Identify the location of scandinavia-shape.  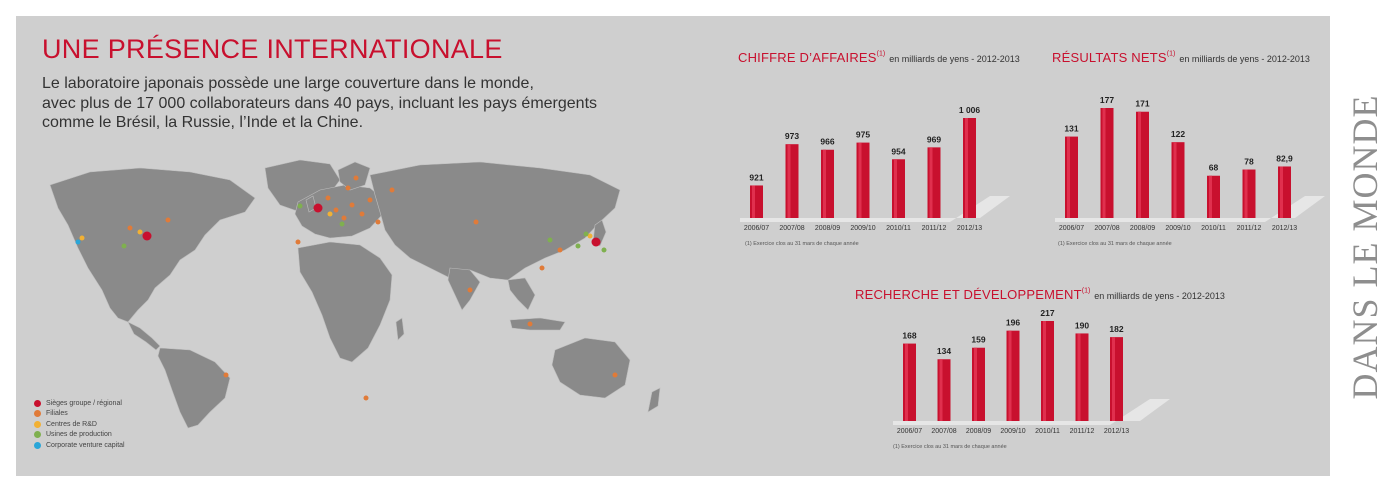
(354, 176).